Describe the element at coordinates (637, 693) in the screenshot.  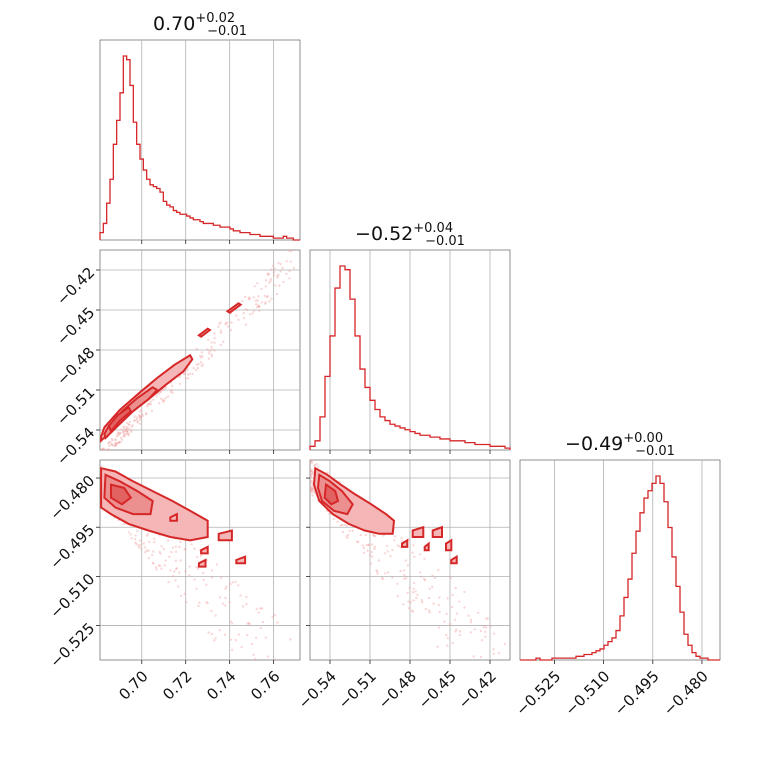
I see `x-tick-label: −0.495` at that location.